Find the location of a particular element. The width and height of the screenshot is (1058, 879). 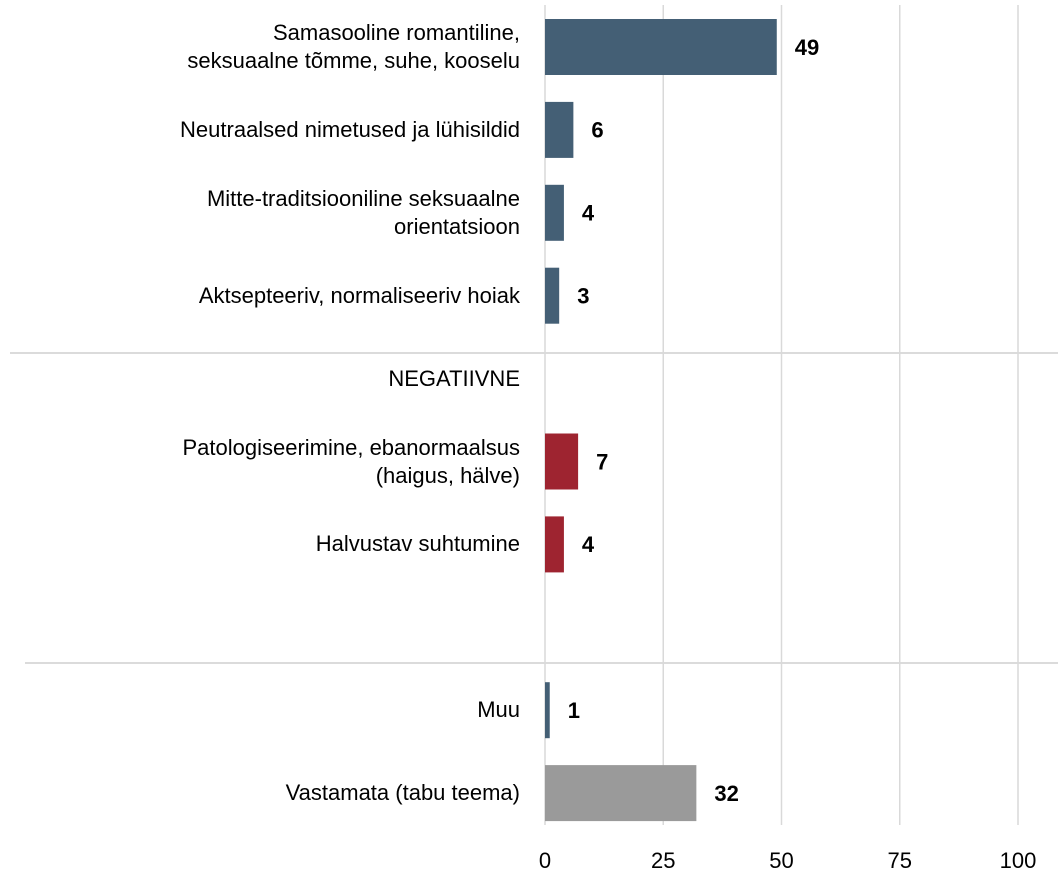

category-label: Halvustav suhtumine is located at coordinates (417, 544).